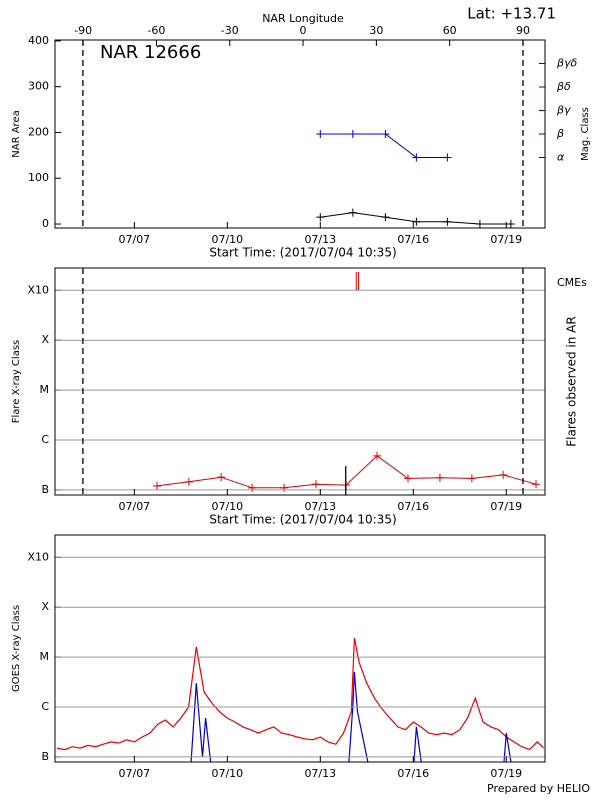 The image size is (600, 800). Describe the element at coordinates (45, 223) in the screenshot. I see `y-tick-label: 0` at that location.